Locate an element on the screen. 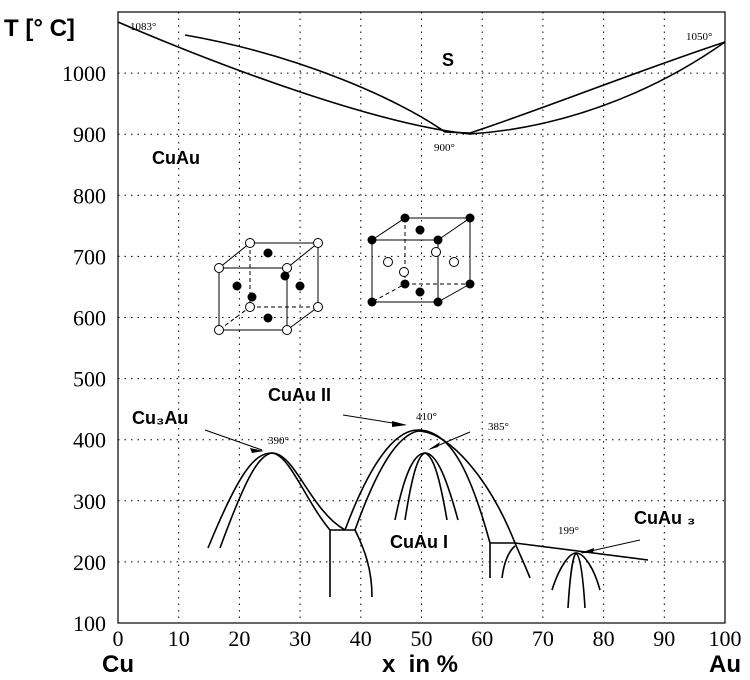 This screenshot has height=680, width=750. cuau3-outer is located at coordinates (576, 571).